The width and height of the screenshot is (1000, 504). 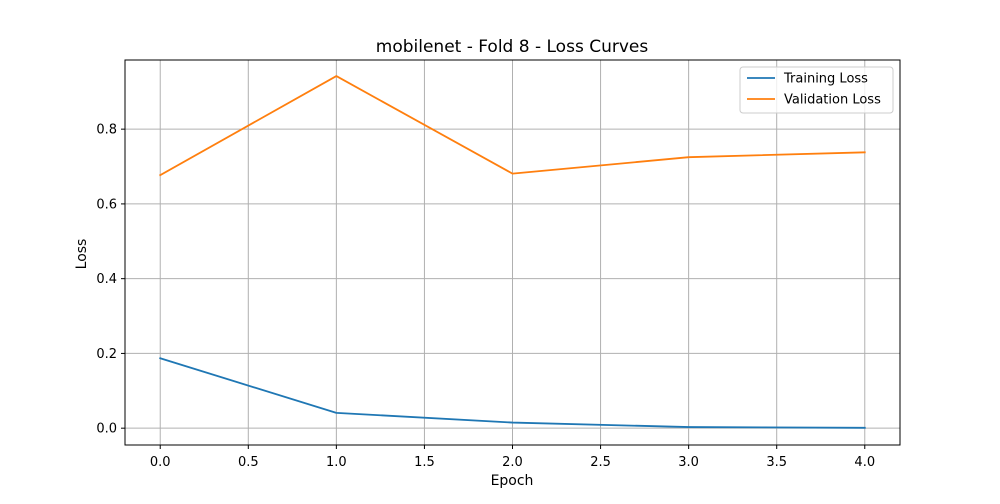 What do you see at coordinates (106, 279) in the screenshot?
I see `y-tick-label: 0.4` at bounding box center [106, 279].